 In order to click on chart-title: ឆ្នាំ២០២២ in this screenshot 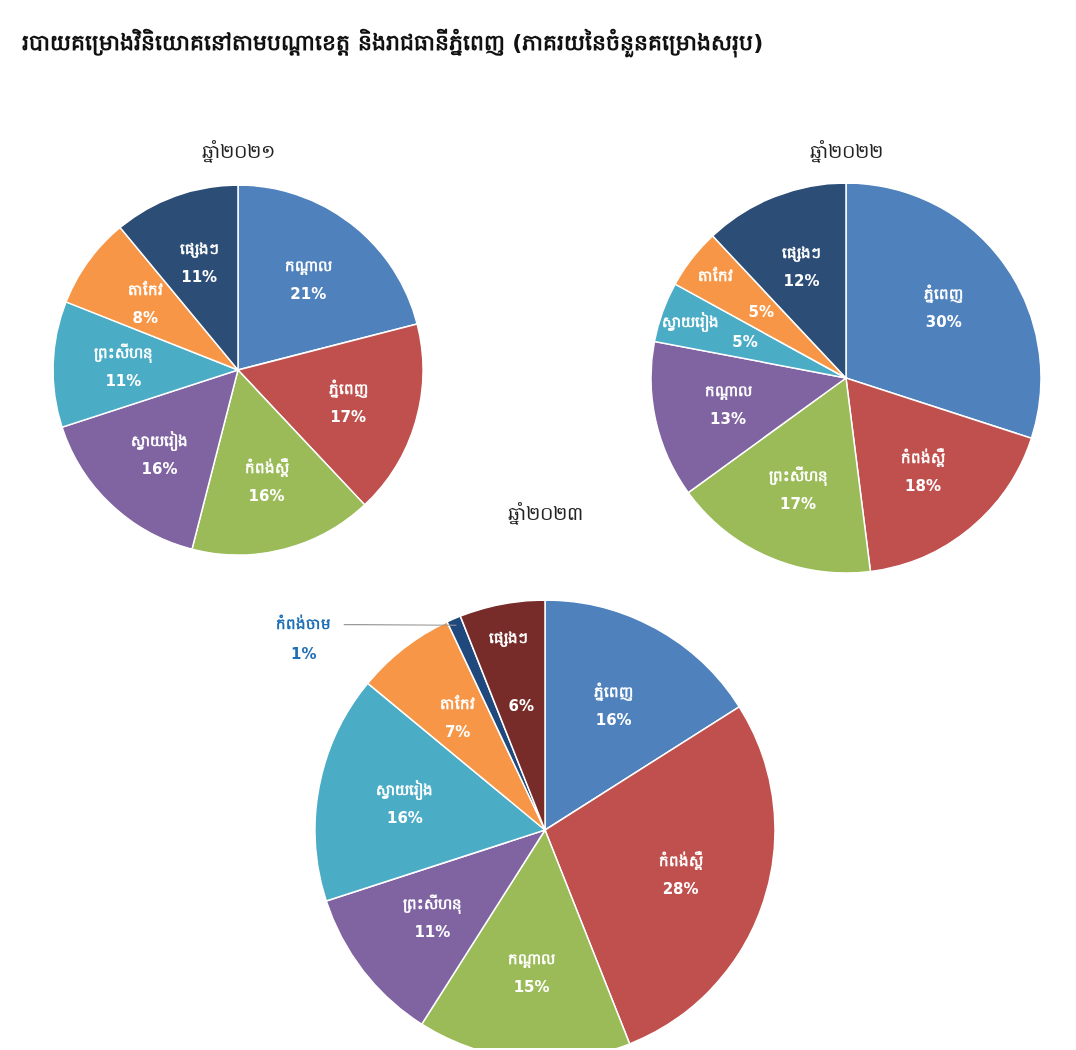, I will do `click(846, 151)`.